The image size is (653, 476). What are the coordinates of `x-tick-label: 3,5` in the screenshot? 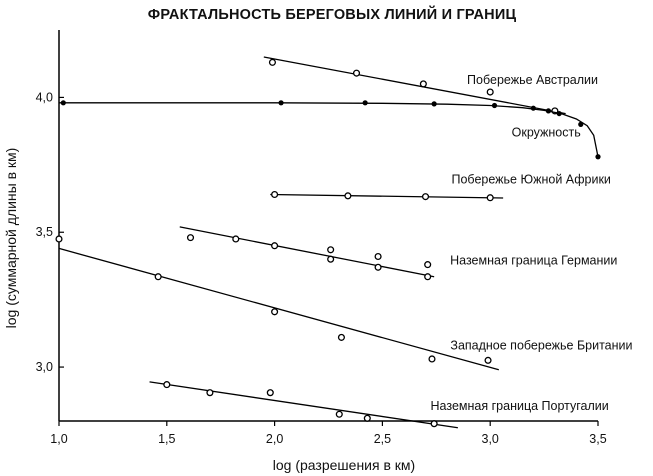 It's located at (597, 439).